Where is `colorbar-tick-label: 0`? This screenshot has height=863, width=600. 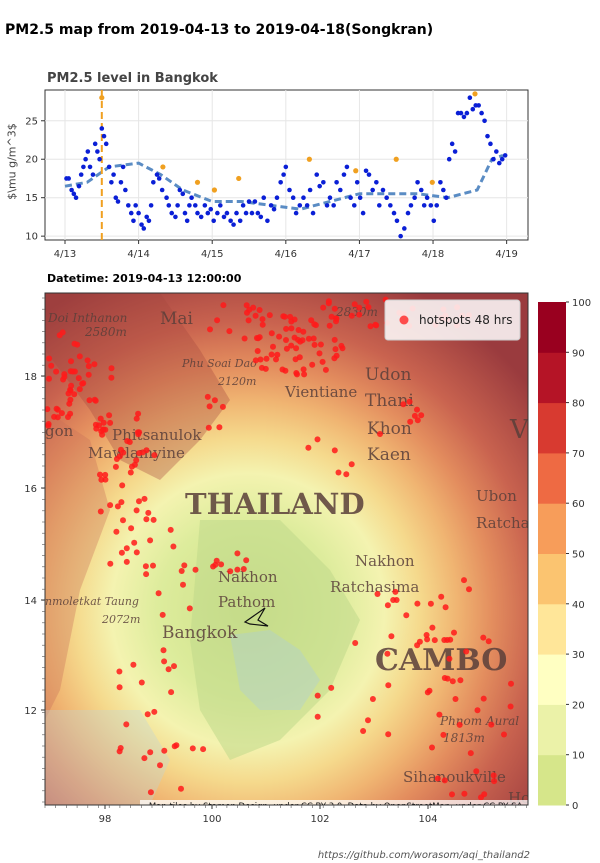 colorbar-tick-label: 0 is located at coordinates (575, 806).